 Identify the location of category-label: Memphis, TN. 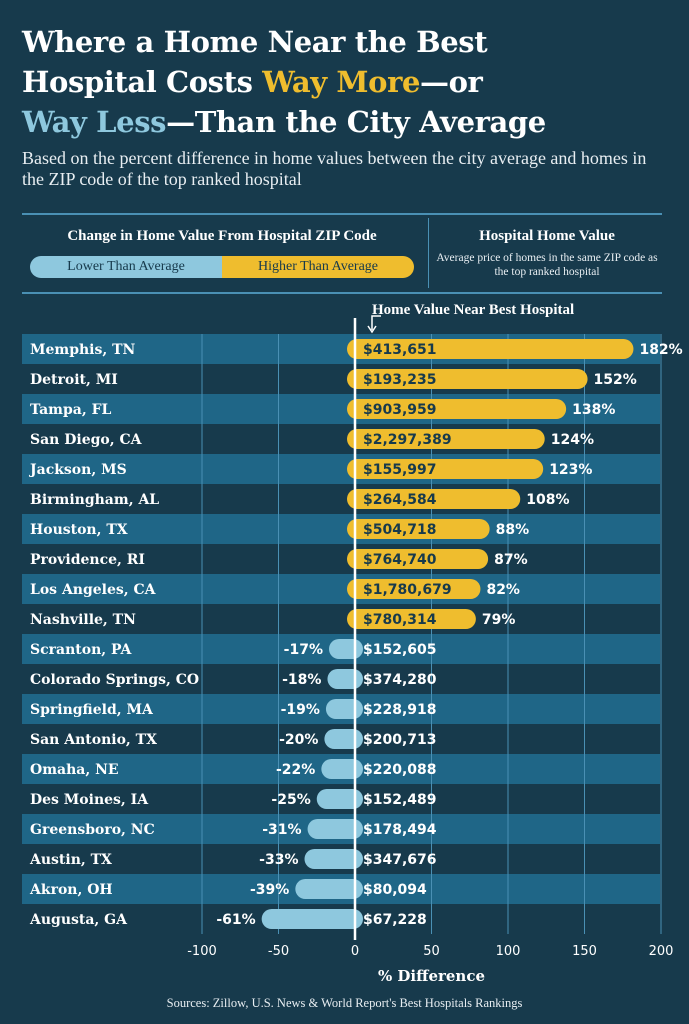
(83, 350).